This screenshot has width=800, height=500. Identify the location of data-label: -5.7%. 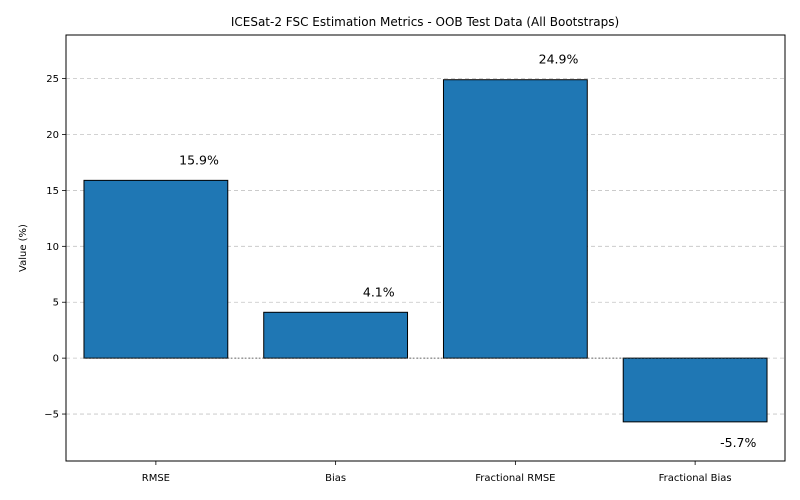
(738, 442).